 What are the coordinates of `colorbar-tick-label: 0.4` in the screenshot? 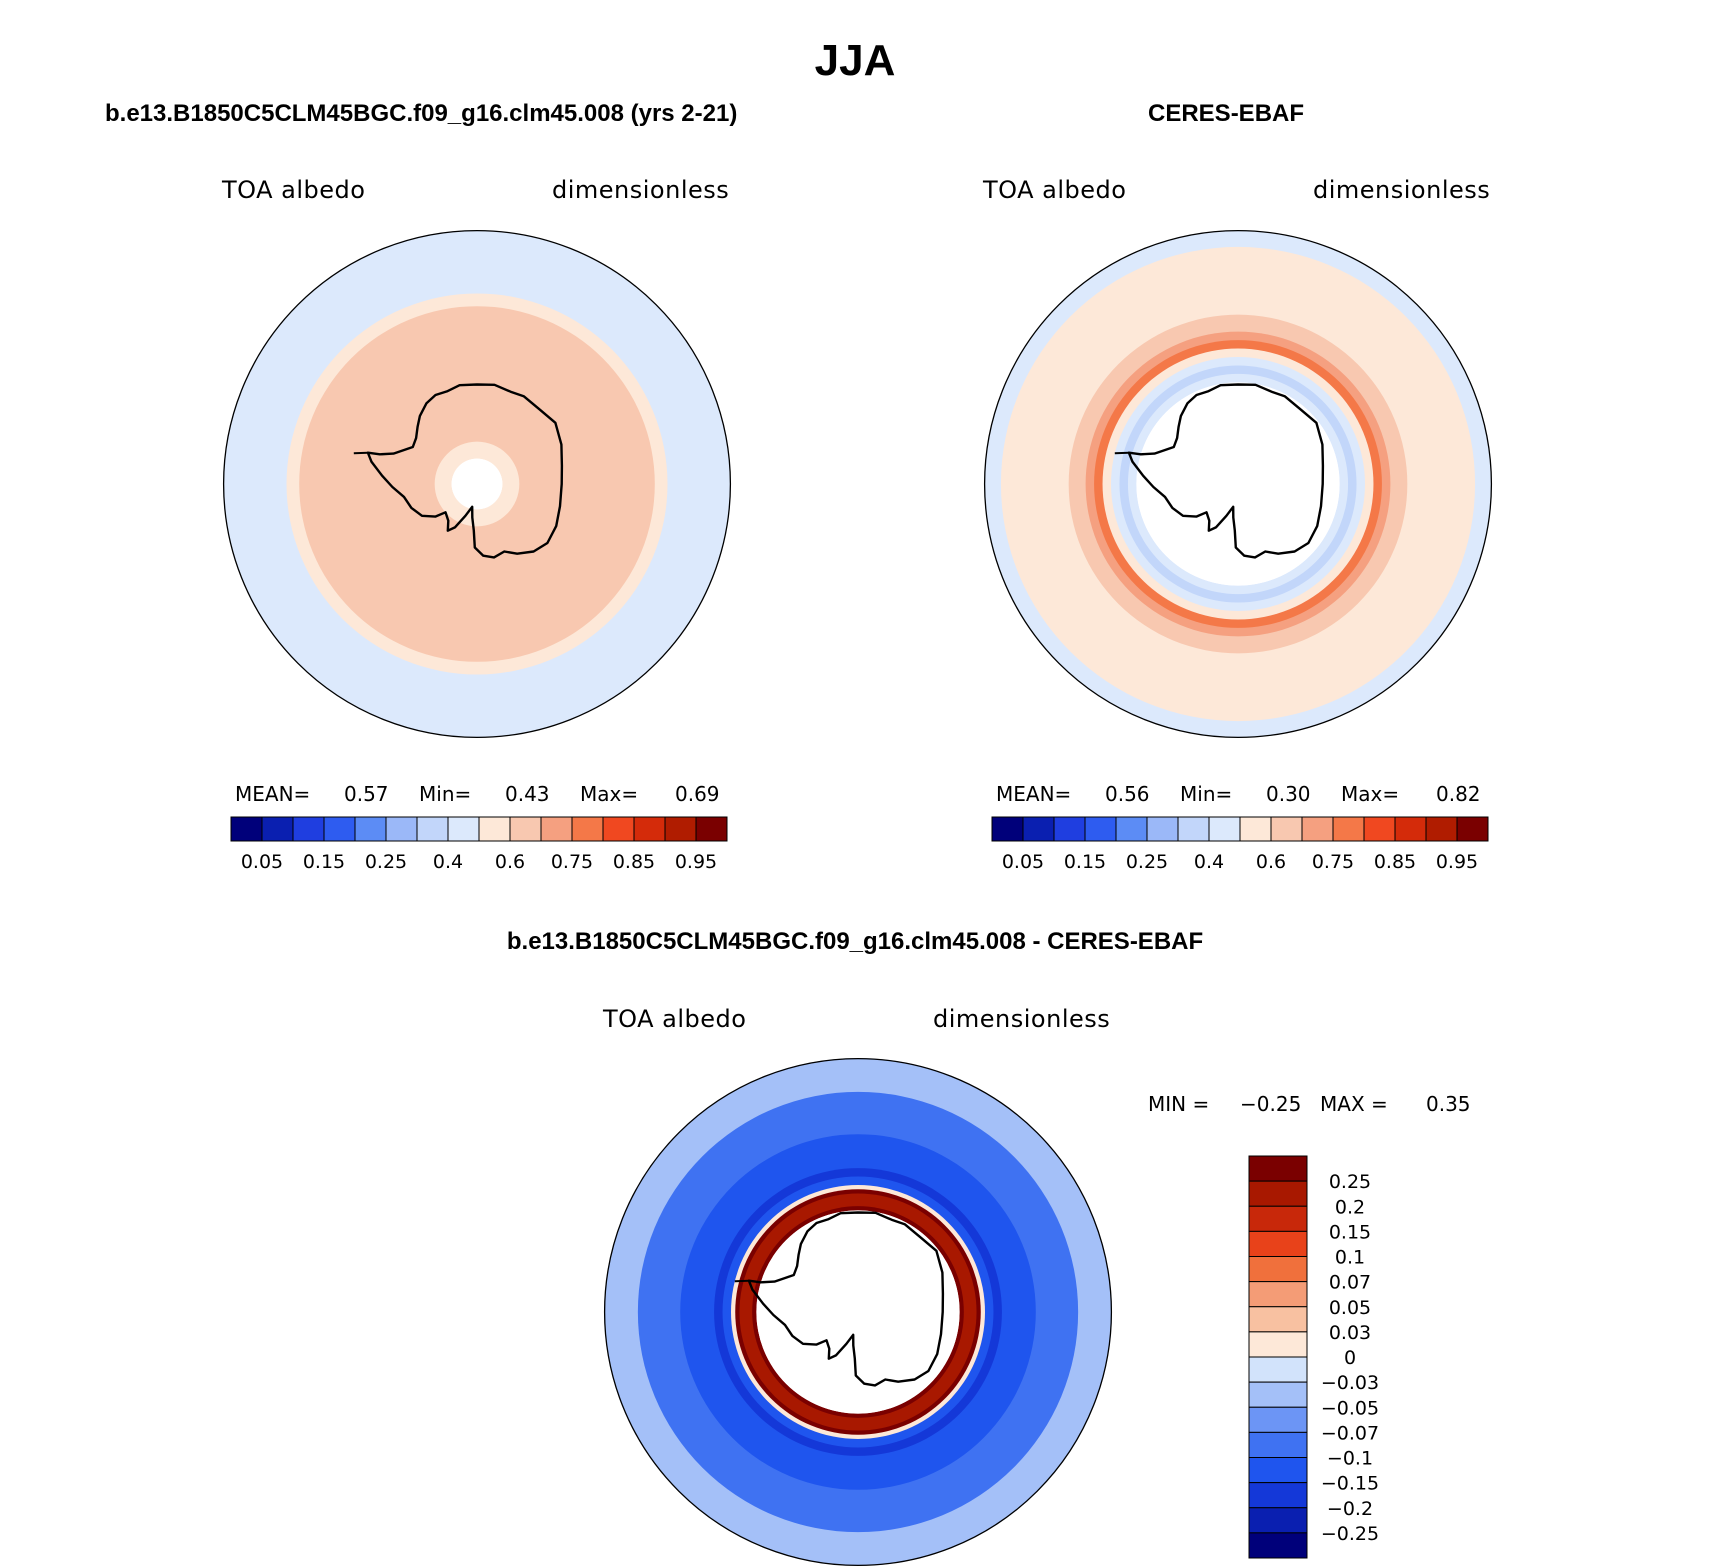 It's located at (1209, 862).